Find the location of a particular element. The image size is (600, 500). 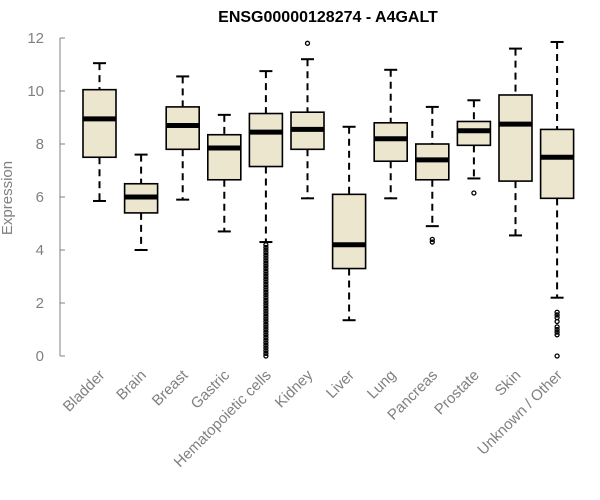

box-brain is located at coordinates (141, 202).